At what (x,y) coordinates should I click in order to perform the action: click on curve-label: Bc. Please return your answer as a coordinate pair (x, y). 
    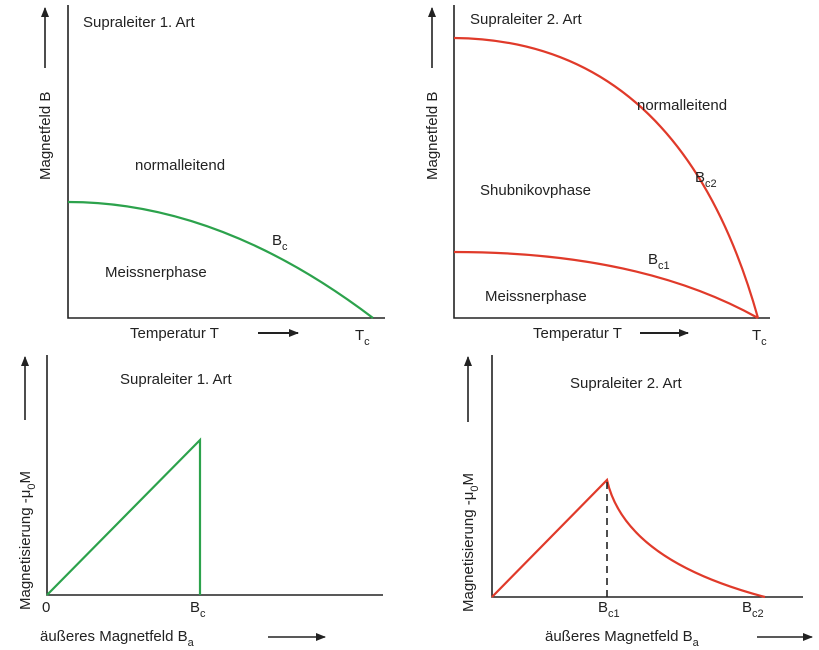
    Looking at the image, I should click on (280, 242).